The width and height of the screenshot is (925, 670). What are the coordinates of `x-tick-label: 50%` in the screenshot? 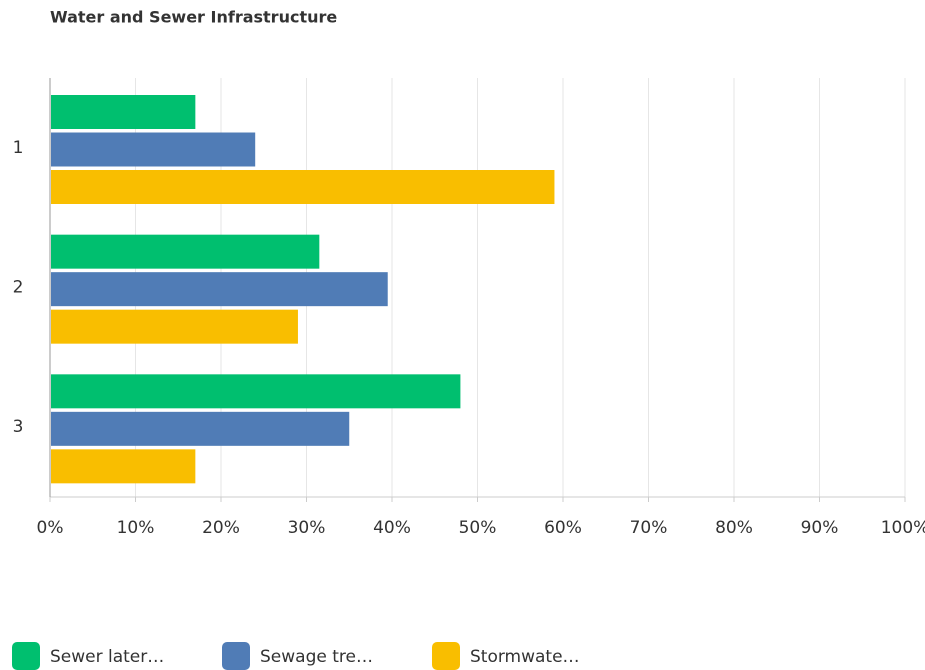 It's located at (478, 528).